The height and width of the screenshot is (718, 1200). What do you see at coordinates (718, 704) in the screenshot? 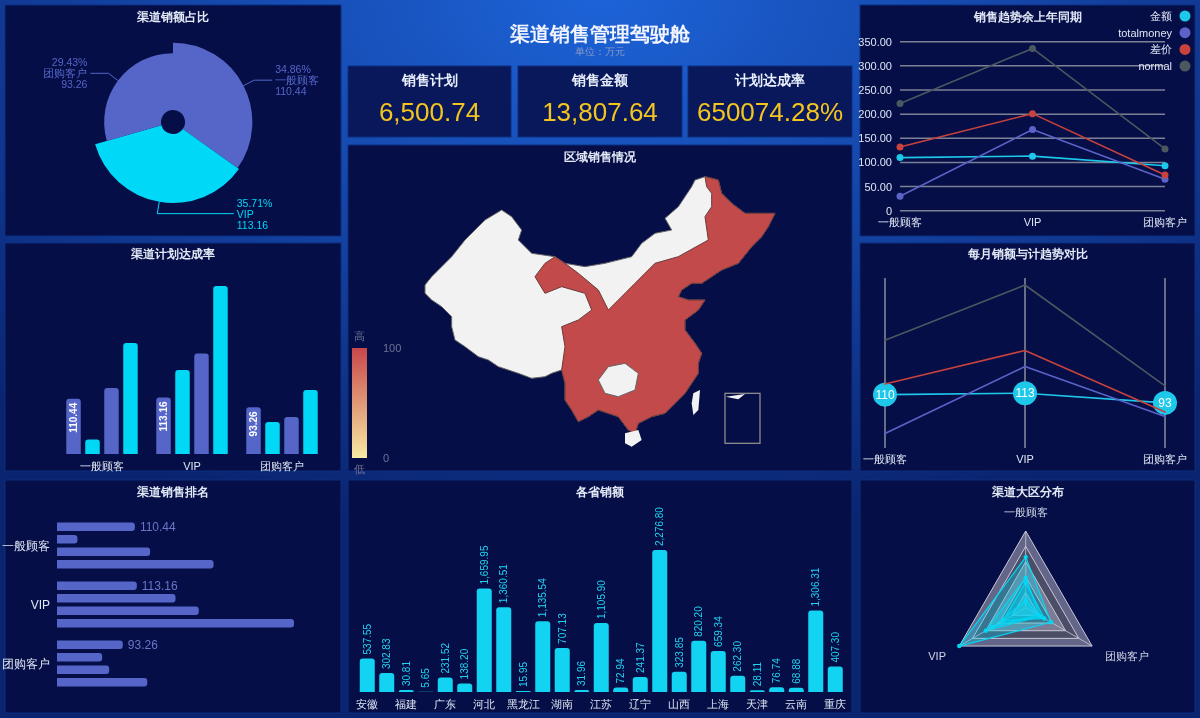
I see `x-tick-label: 上海` at bounding box center [718, 704].